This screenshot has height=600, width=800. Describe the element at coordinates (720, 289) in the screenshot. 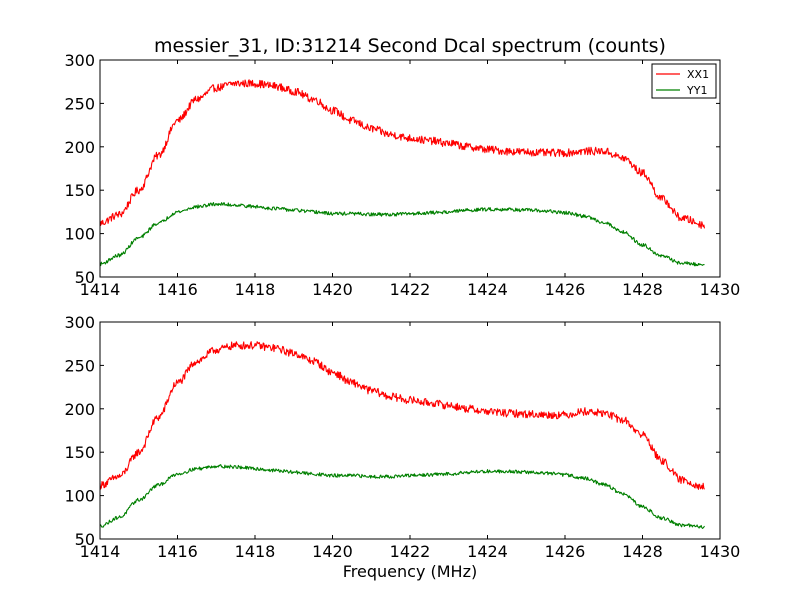

I see `top-xtick-label: 1430` at that location.